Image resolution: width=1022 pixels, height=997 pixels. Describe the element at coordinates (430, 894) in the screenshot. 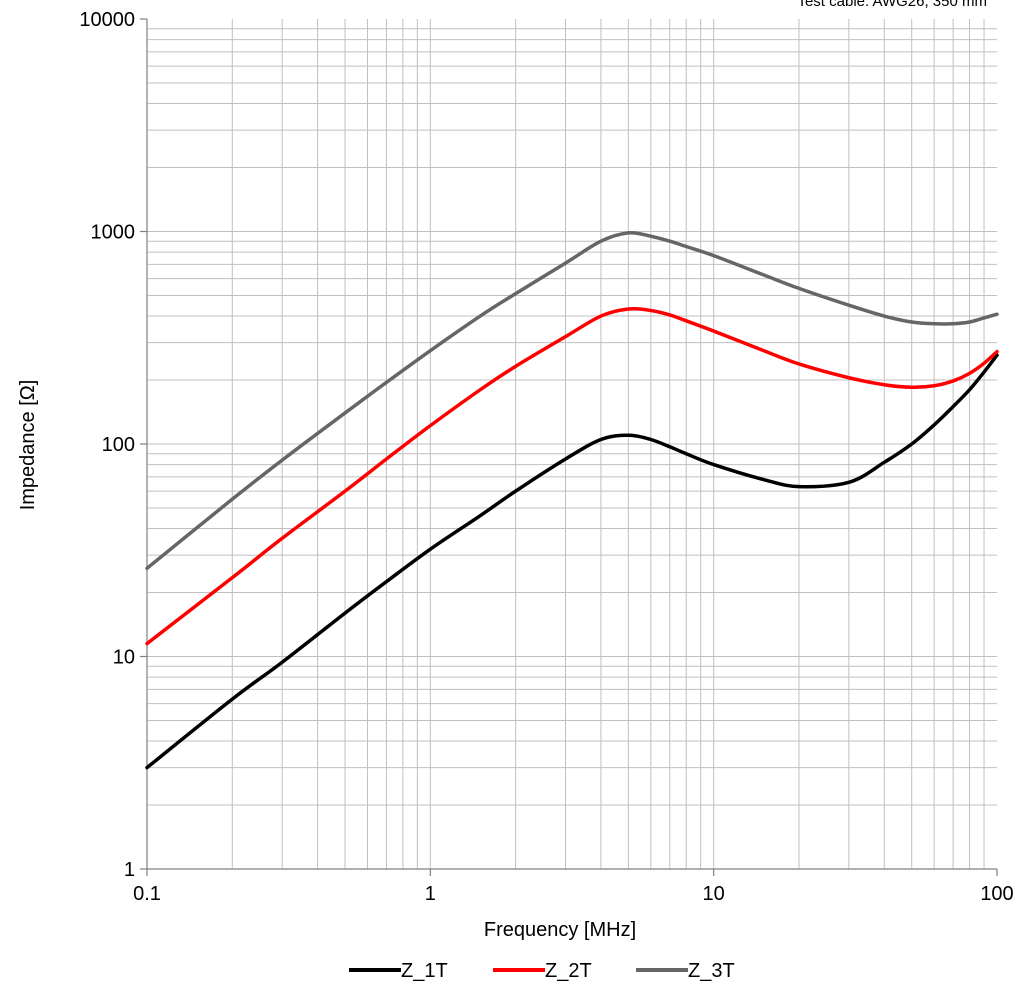

I see `x-tick-label: 1` at that location.